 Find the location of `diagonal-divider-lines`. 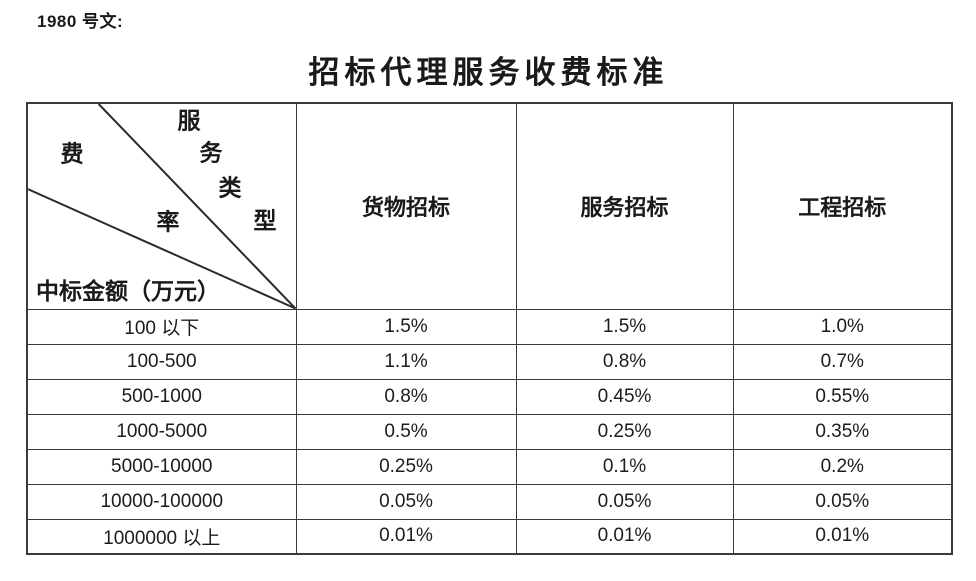

diagonal-divider-lines is located at coordinates (162, 206).